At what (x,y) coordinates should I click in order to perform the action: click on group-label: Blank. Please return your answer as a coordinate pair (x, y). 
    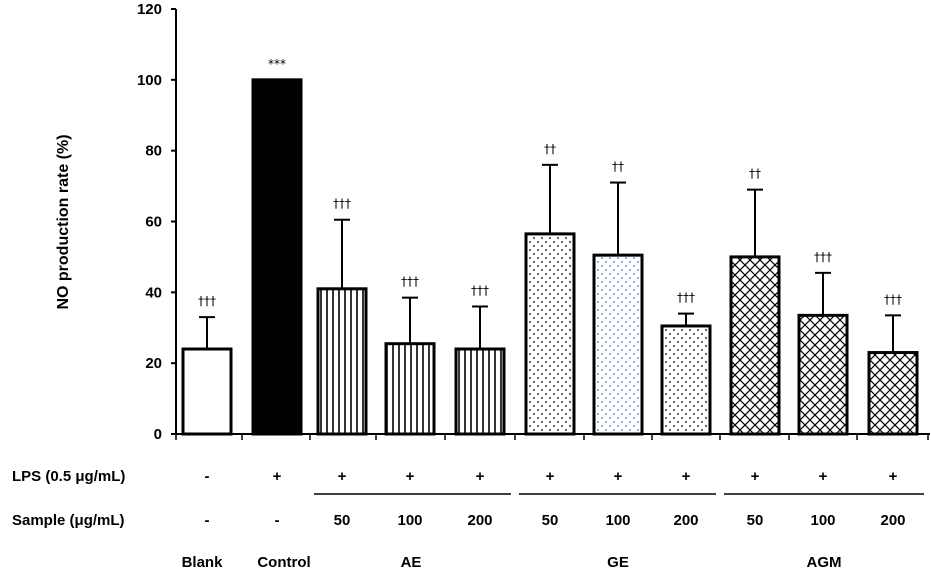
    Looking at the image, I should click on (203, 562).